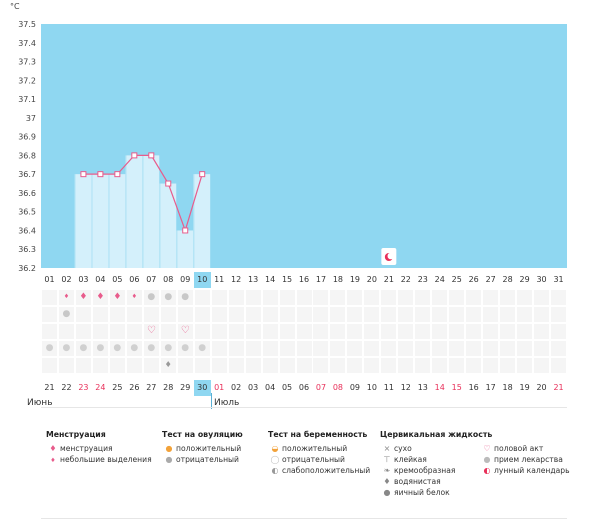 The image size is (600, 522). Describe the element at coordinates (304, 407) in the screenshot. I see `grid-bottom-line` at that location.